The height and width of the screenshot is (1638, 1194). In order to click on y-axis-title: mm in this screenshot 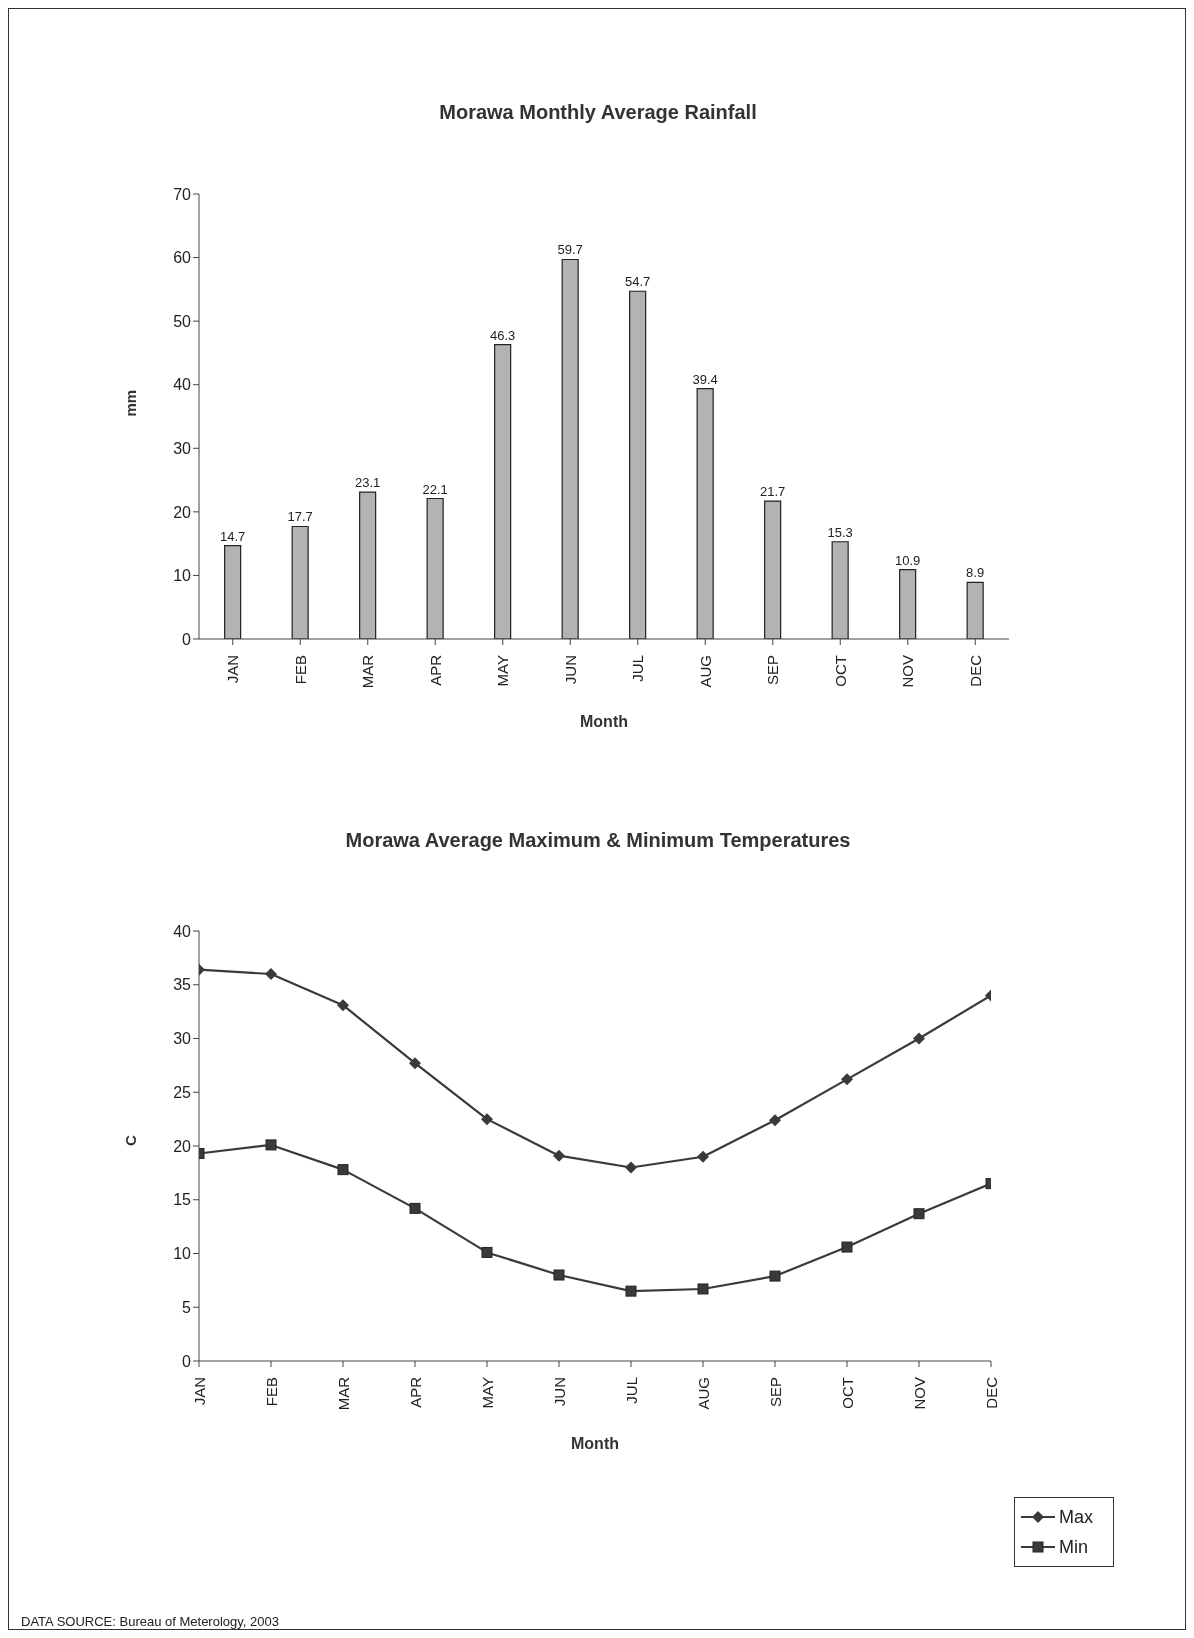, I will do `click(131, 403)`.